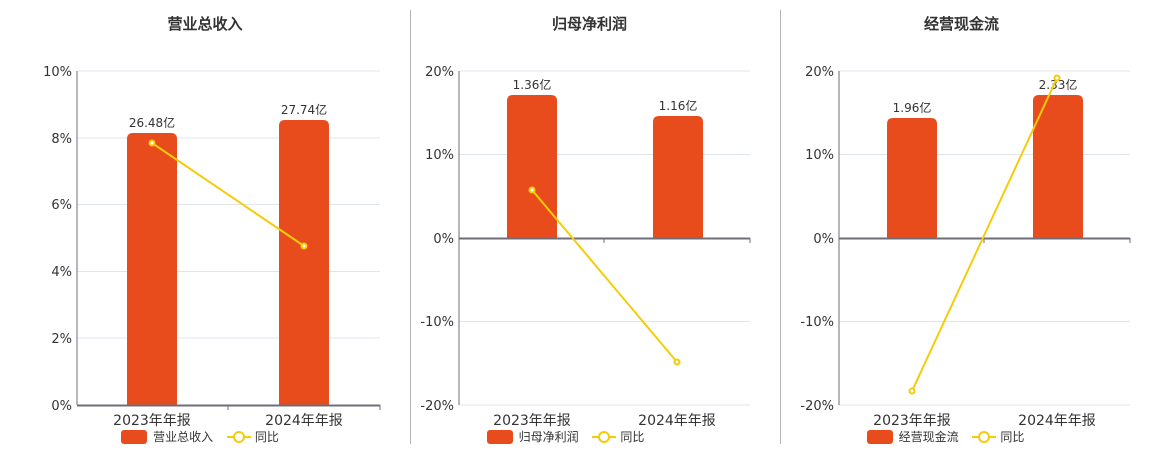 The width and height of the screenshot is (1160, 450). I want to click on legend-bar-label: 归母净利润, so click(548, 437).